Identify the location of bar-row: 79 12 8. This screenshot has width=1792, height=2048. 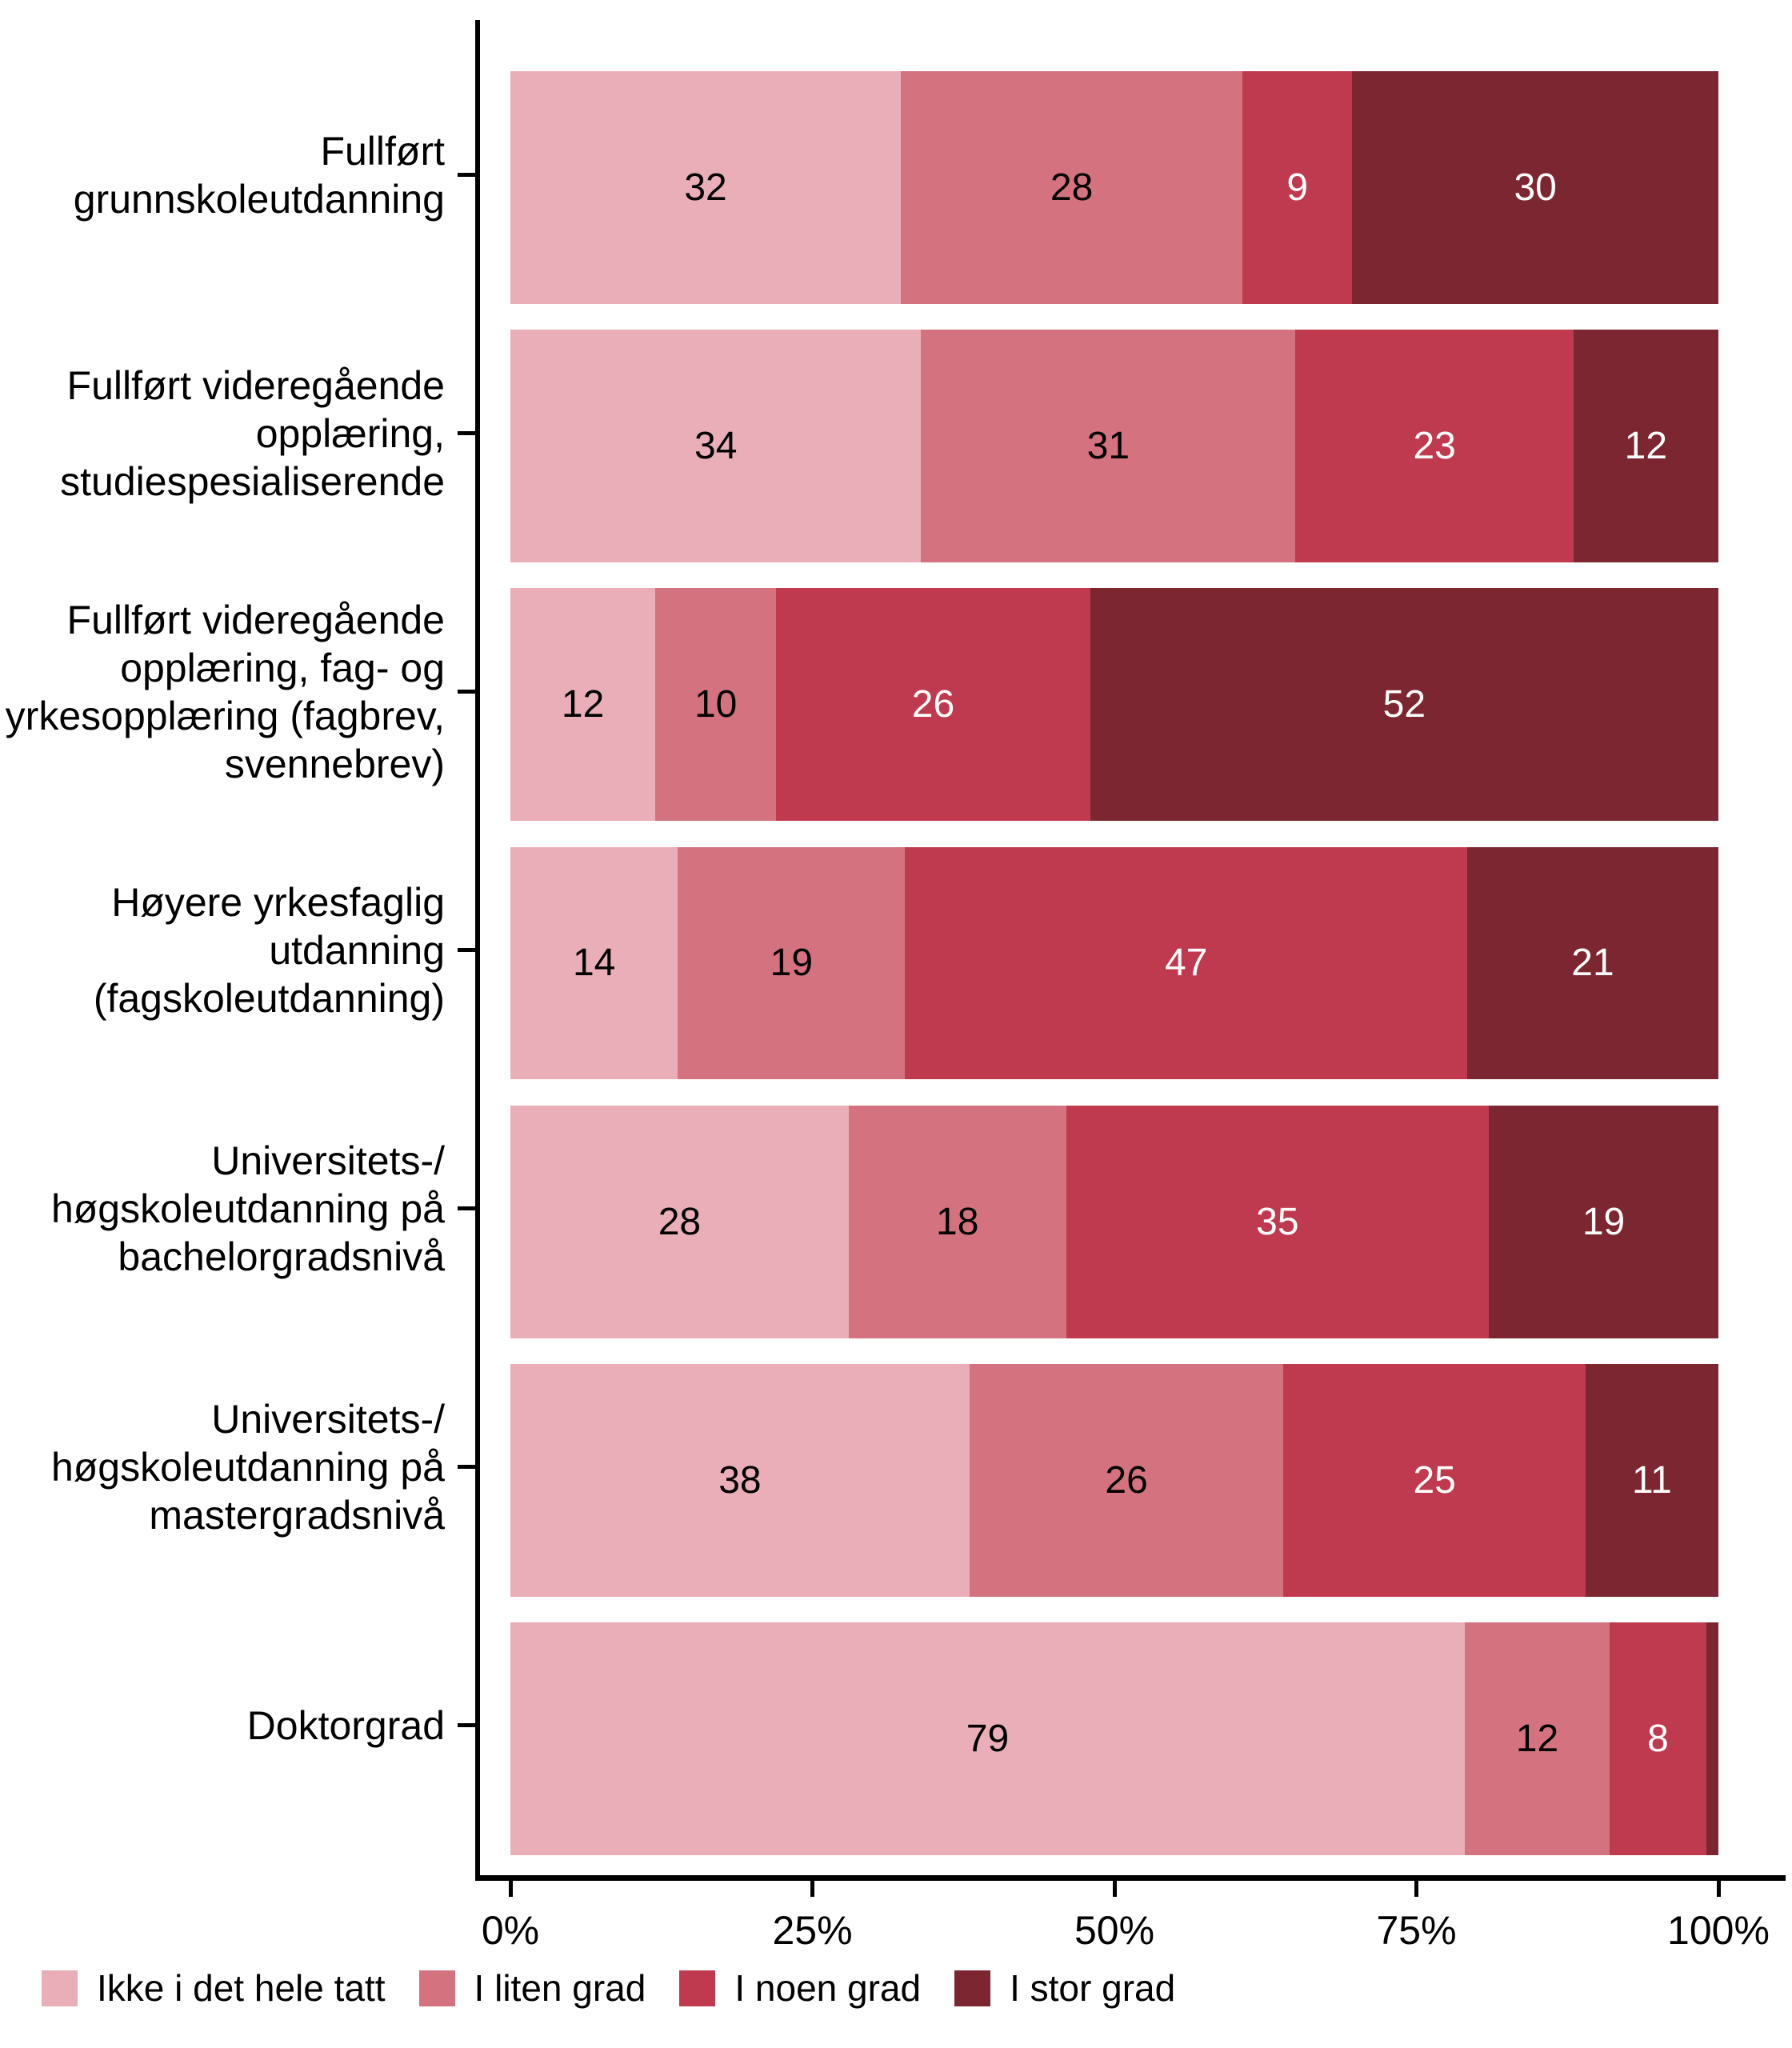
(1114, 1739).